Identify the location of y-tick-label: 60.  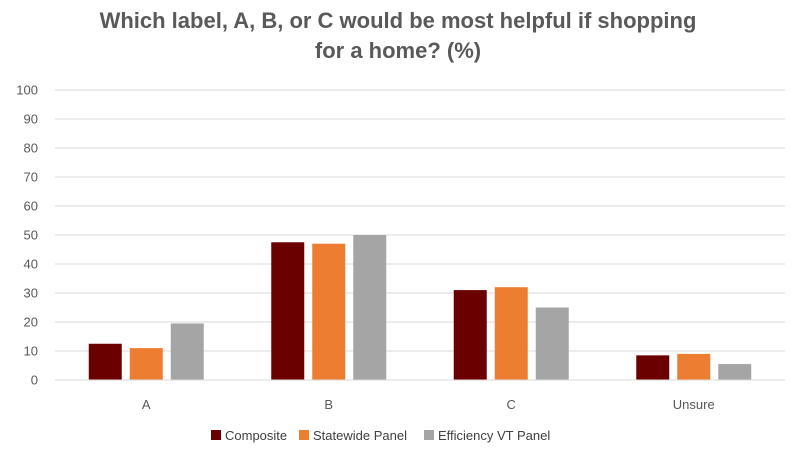
(31, 206).